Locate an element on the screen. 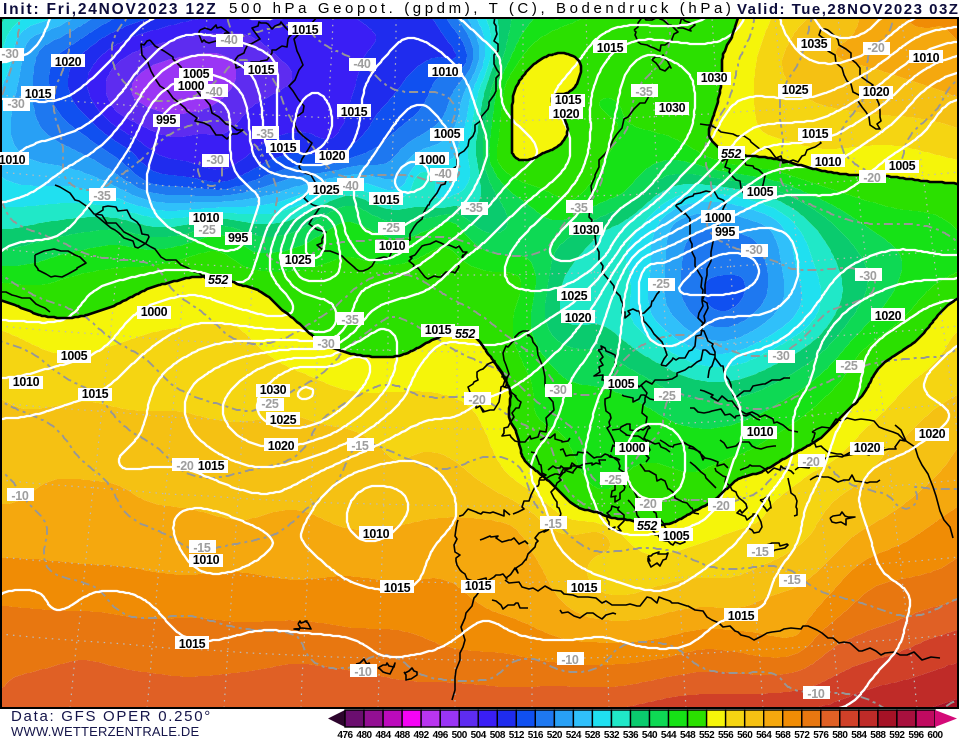 The image size is (959, 741). svg-text: 528 is located at coordinates (593, 735).